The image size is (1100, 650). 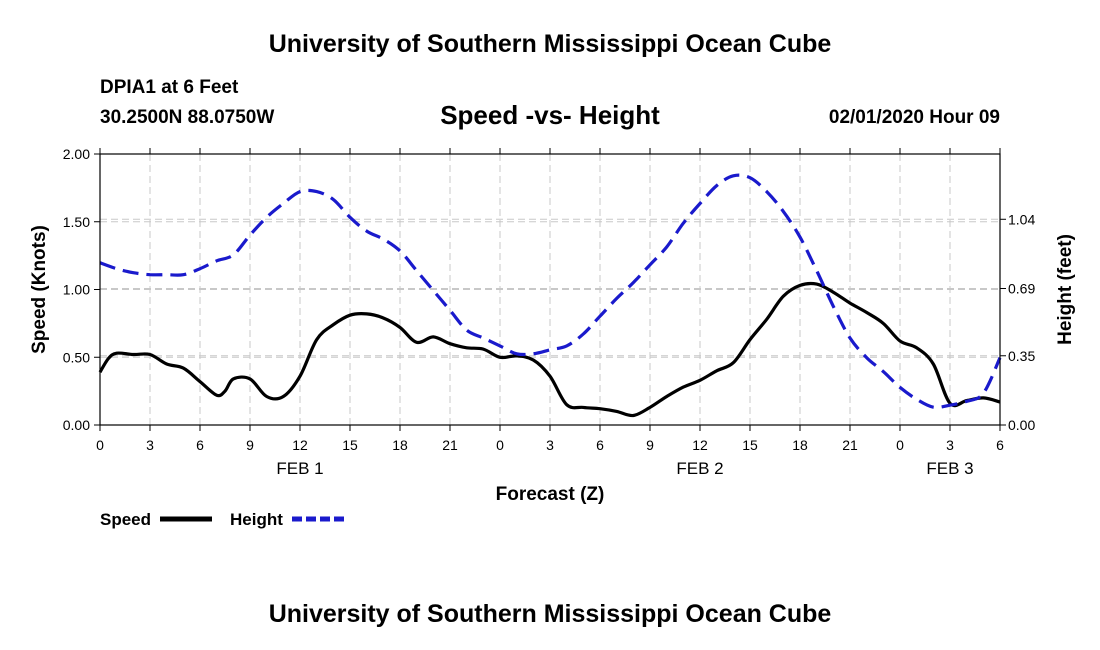 I want to click on legend: Speed Height, so click(x=222, y=519).